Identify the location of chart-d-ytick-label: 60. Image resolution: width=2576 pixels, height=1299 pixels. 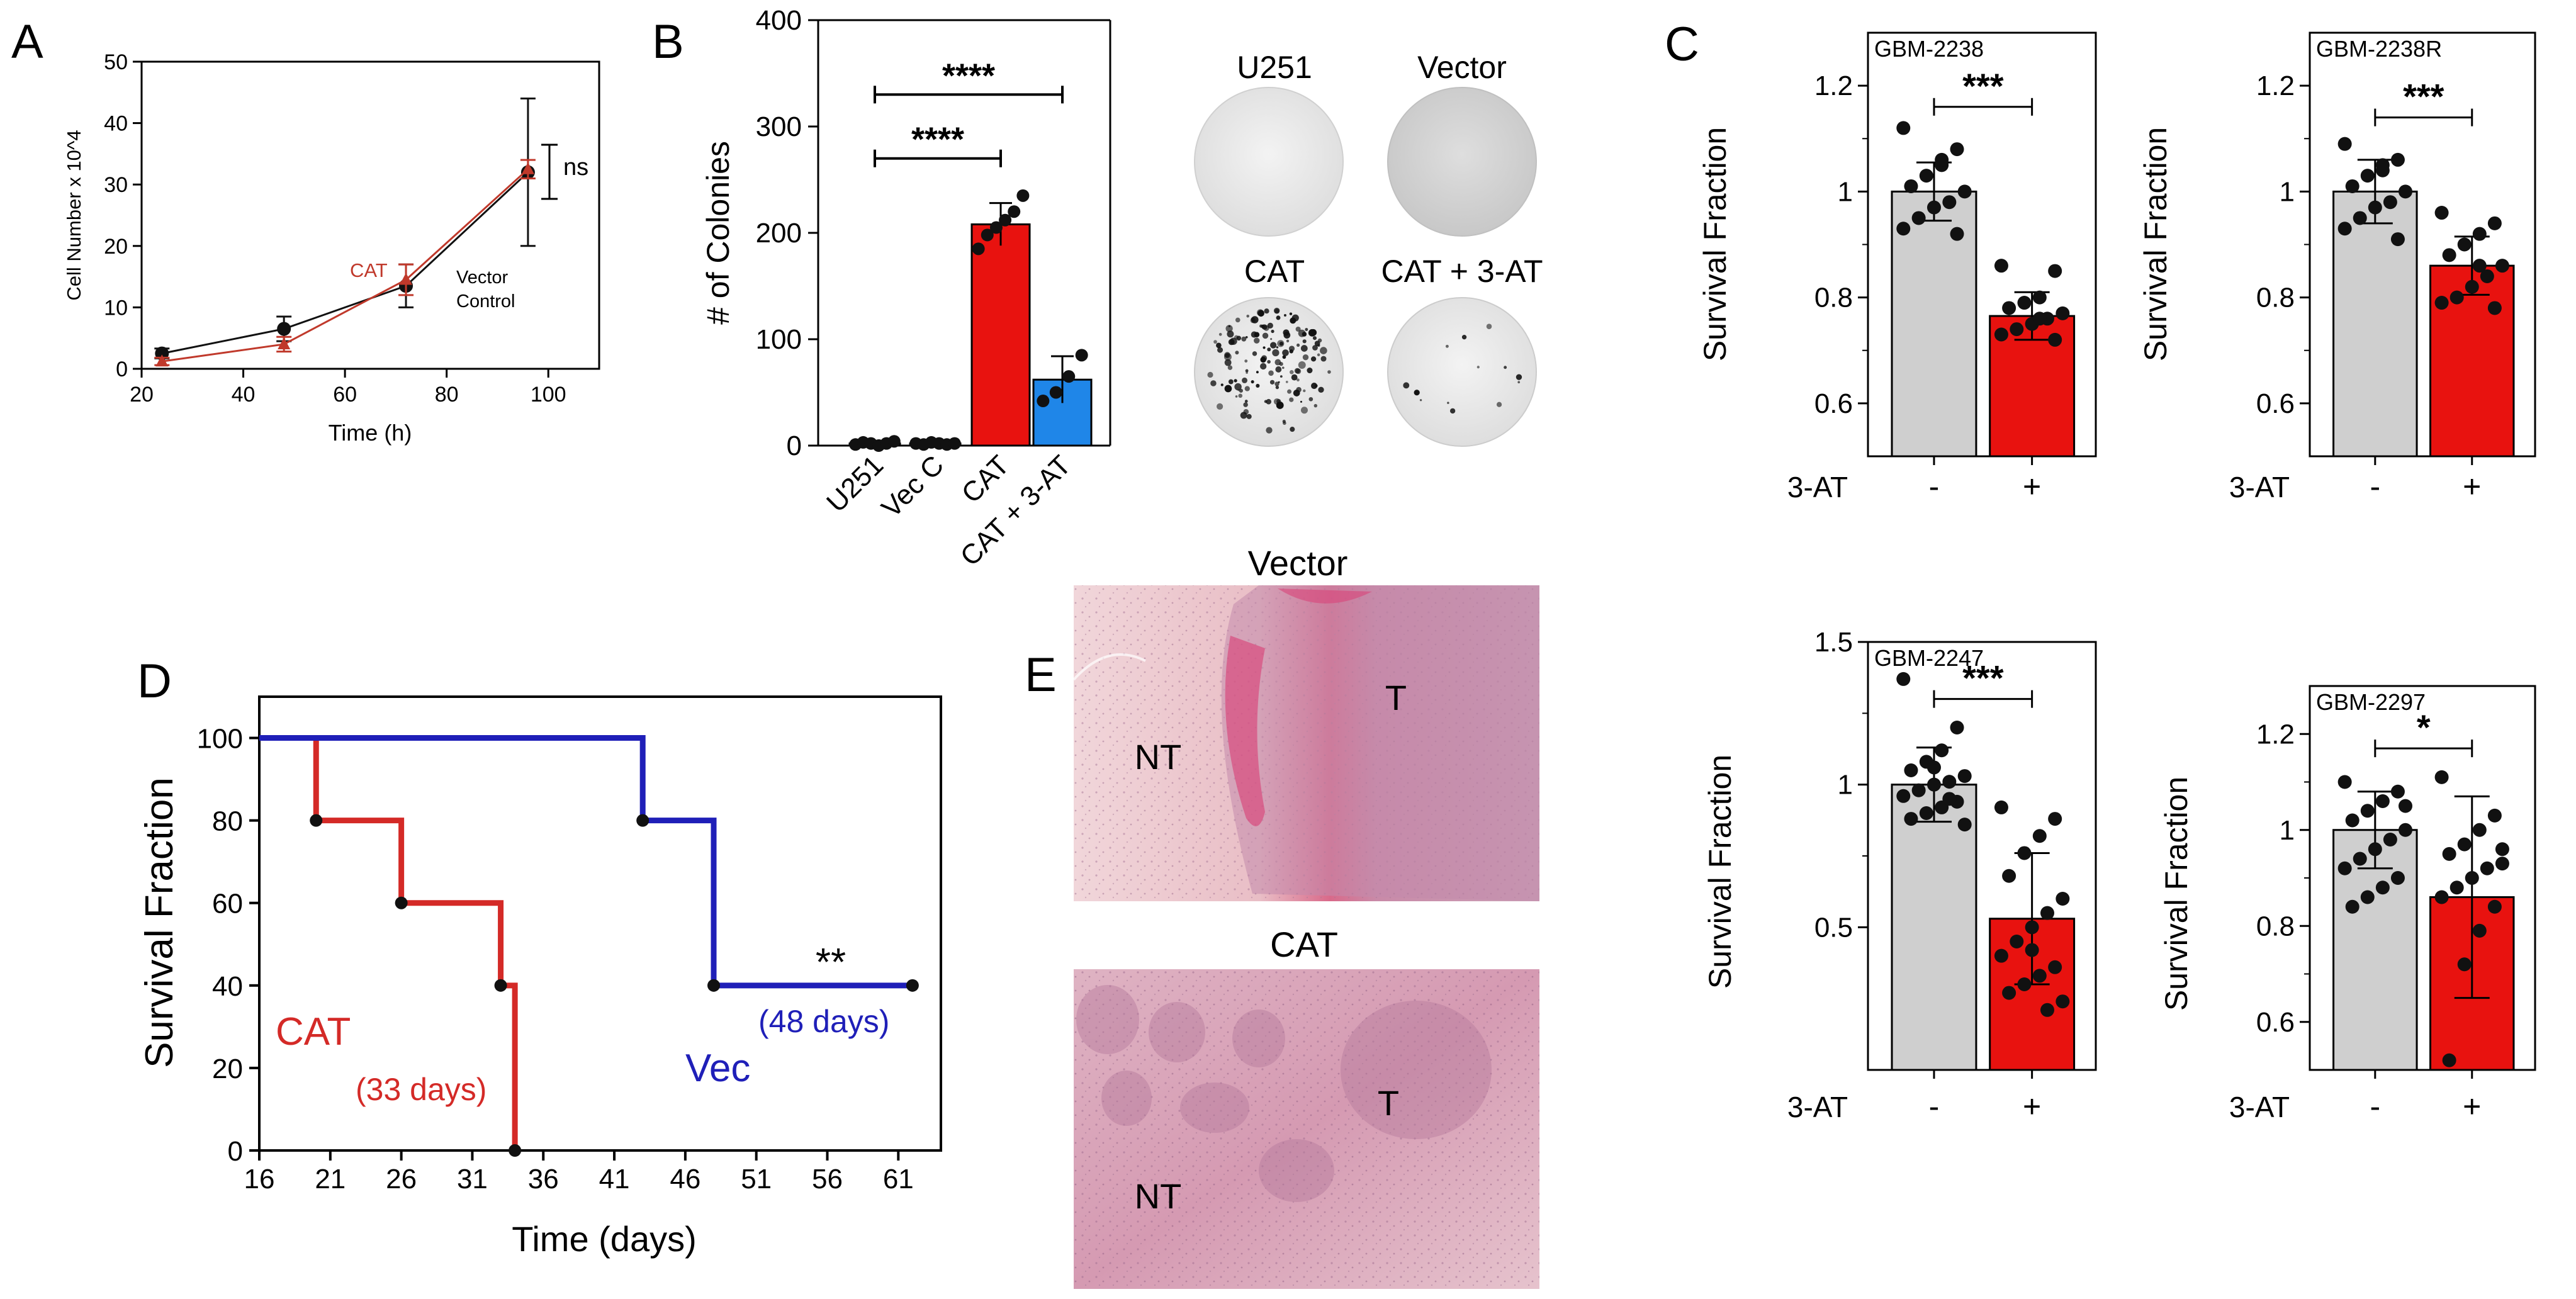
(227, 904).